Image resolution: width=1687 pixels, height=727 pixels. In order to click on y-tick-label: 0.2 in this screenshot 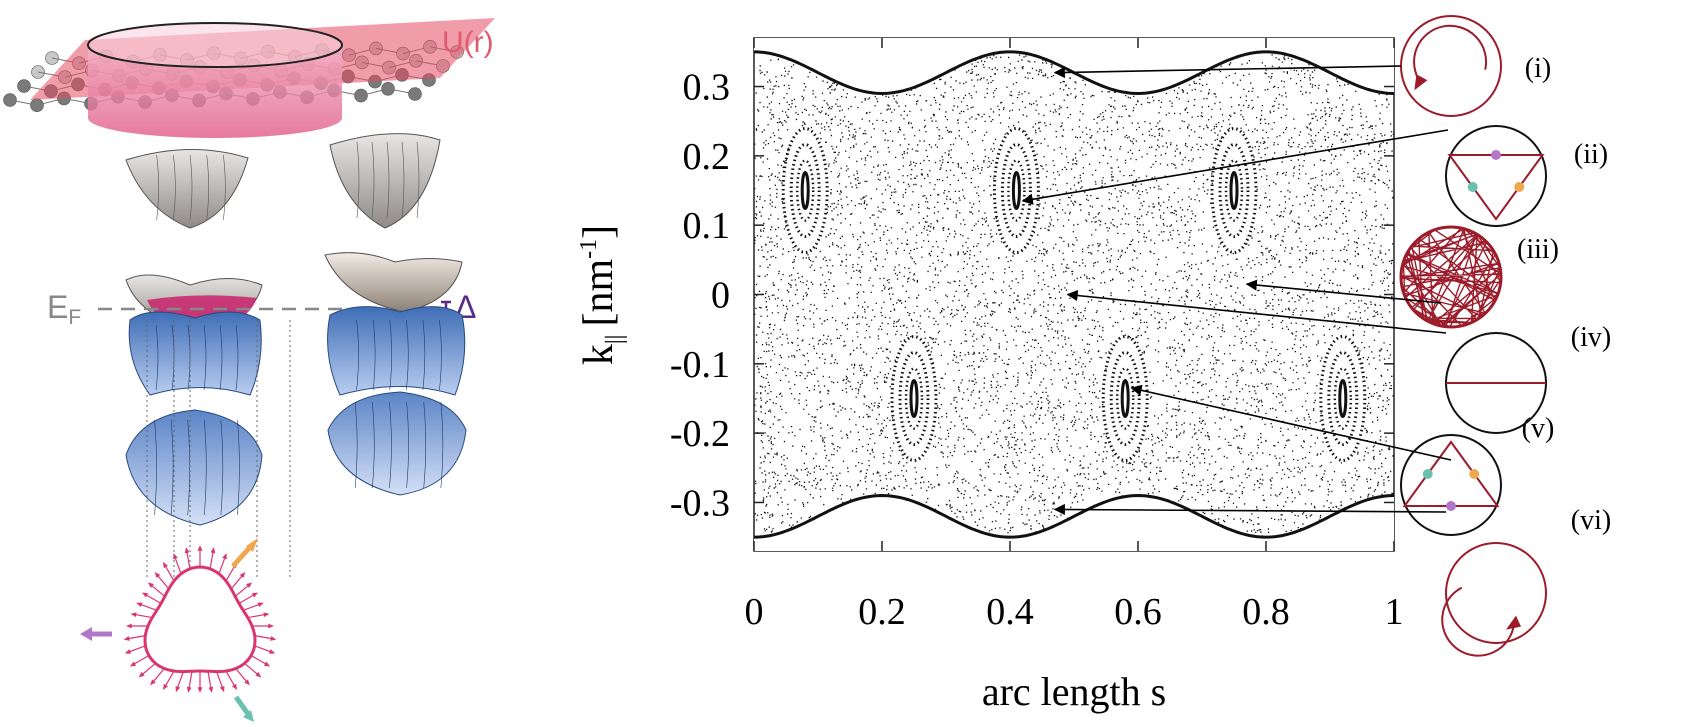, I will do `click(707, 157)`.